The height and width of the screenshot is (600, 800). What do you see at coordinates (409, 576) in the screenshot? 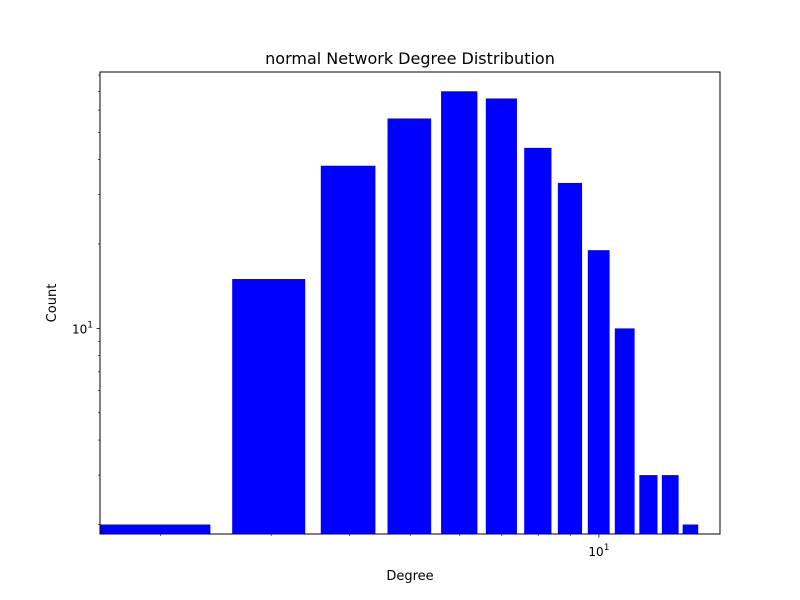
I see `x-axis-label: Degree` at bounding box center [409, 576].